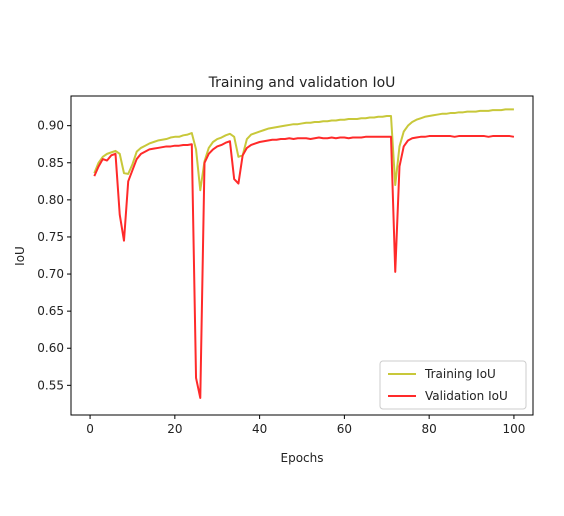 Image resolution: width=564 pixels, height=516 pixels. Describe the element at coordinates (50, 237) in the screenshot. I see `y-tick-label: 0.75` at that location.